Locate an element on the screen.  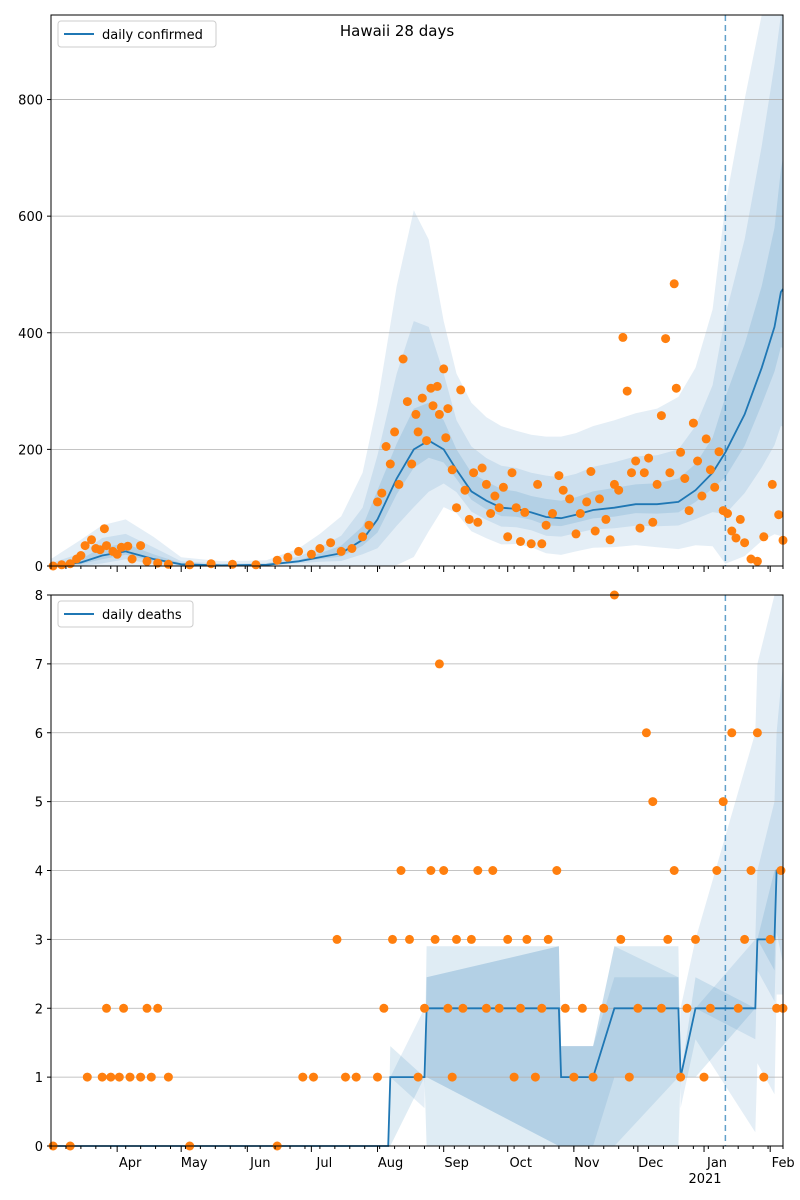
deaths-x-tick-label: Jul is located at coordinates (324, 1163).